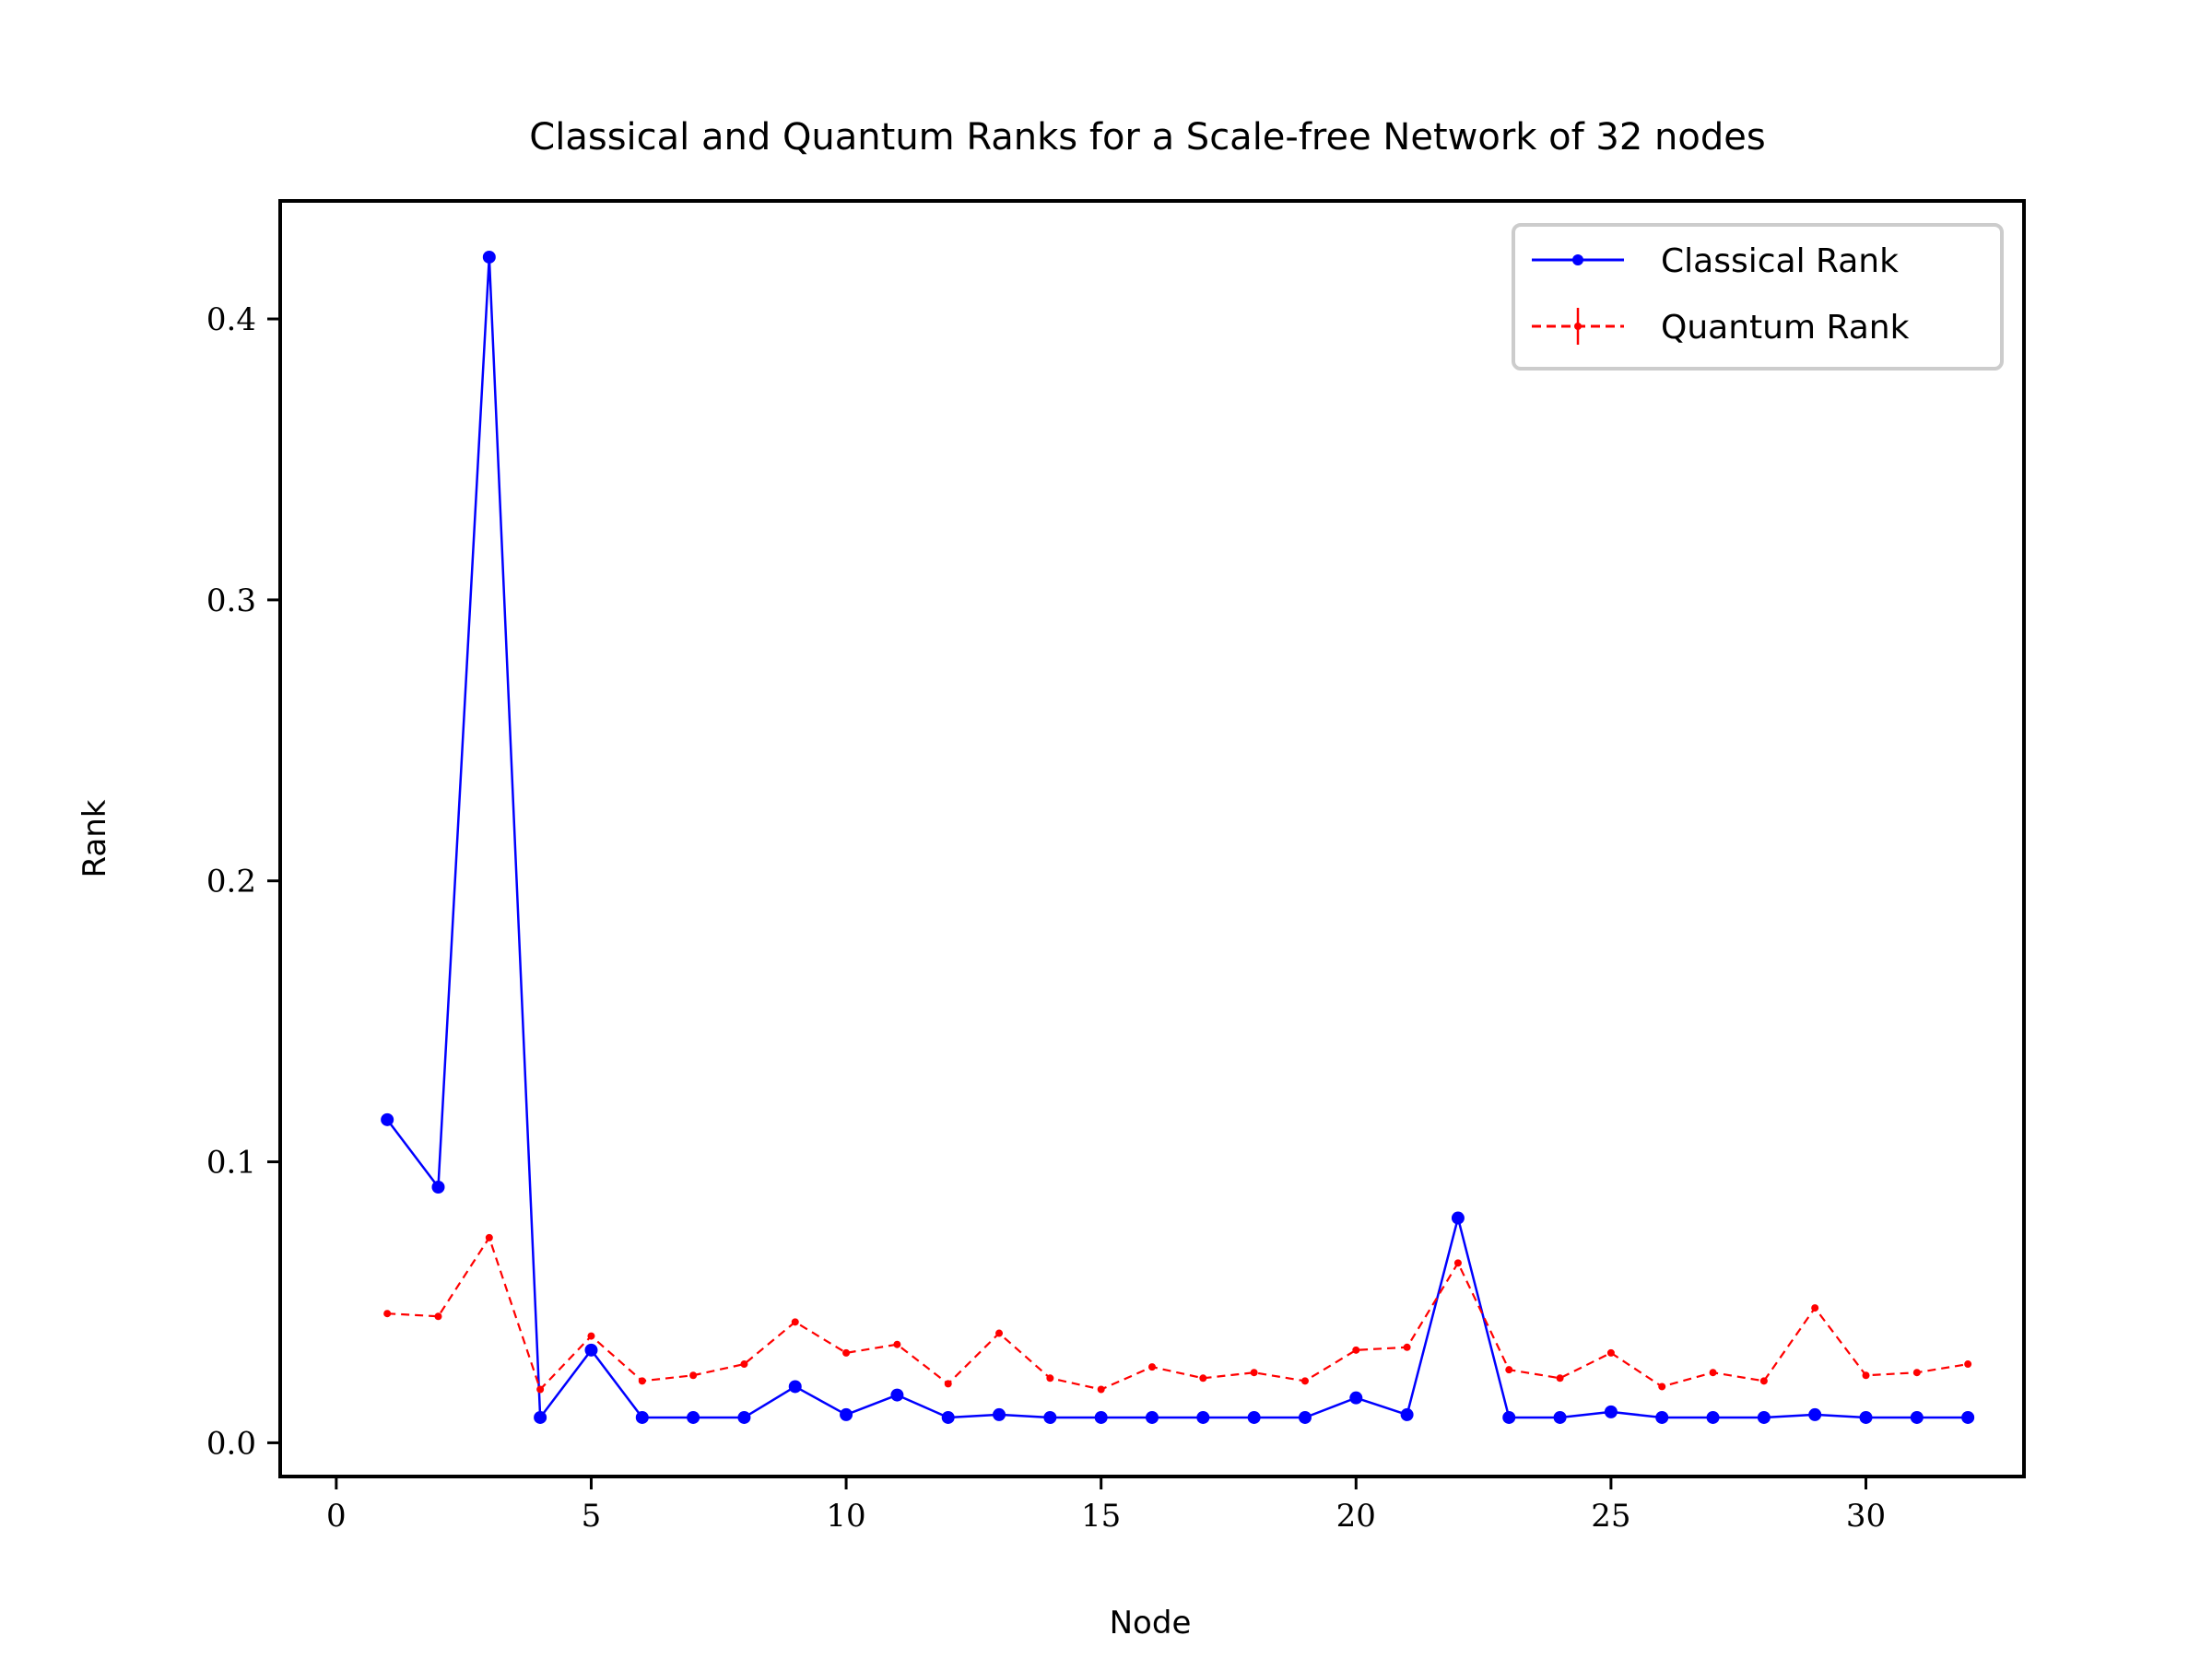 The width and height of the screenshot is (2212, 1659). I want to click on y-tick-label: 0.1, so click(231, 1163).